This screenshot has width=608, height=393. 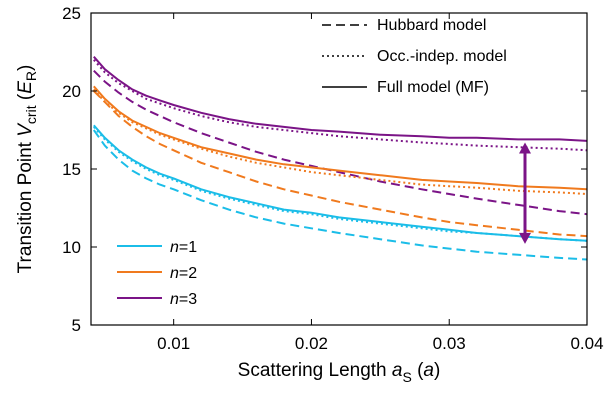 What do you see at coordinates (431, 25) in the screenshot?
I see `legend-label-hubbard: Hubbard model` at bounding box center [431, 25].